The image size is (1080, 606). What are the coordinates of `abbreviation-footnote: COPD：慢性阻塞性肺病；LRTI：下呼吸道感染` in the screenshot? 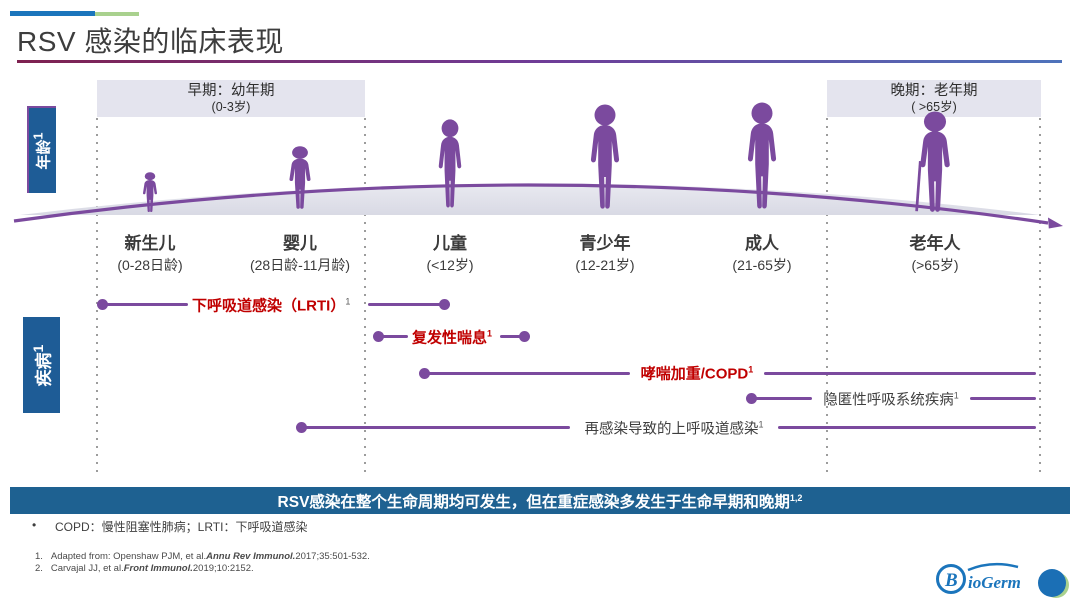 It's located at (181, 527).